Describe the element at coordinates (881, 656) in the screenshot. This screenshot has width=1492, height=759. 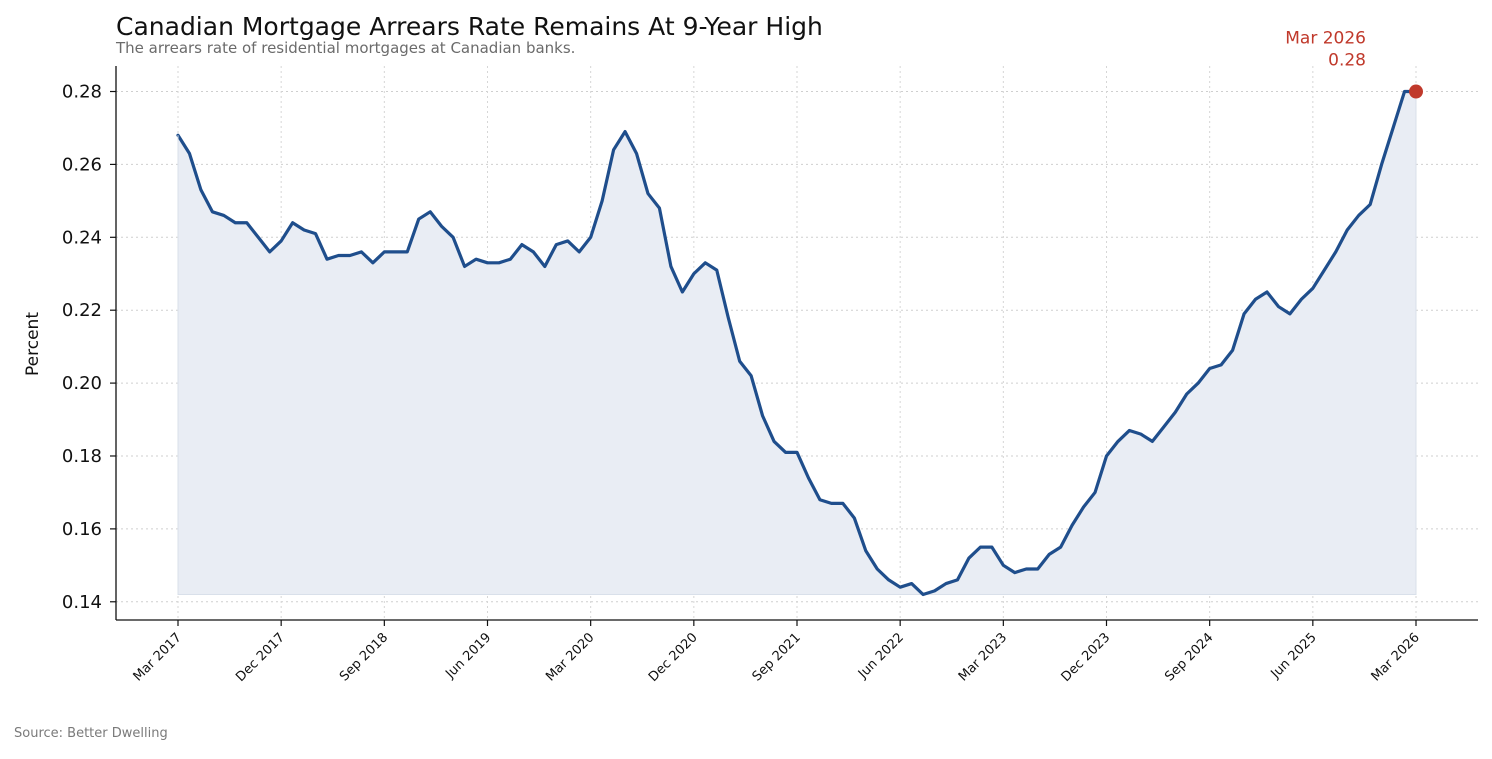
I see `x-tick-label: Jun 2022` at that location.